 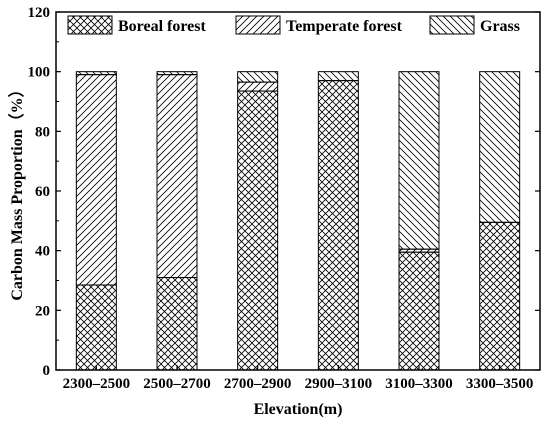 I want to click on x-tick-label: 3100–3300, so click(x=419, y=384).